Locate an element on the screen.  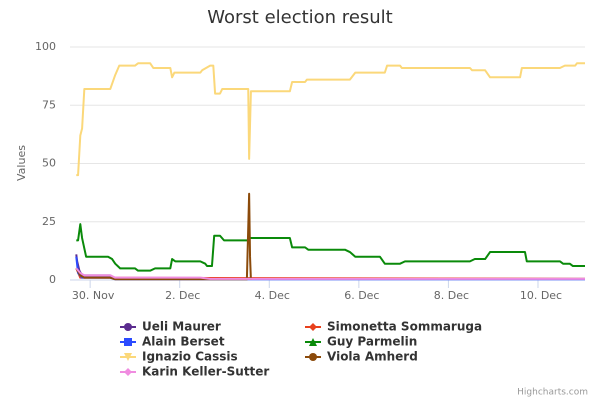
x-tick-label: 4. Dec is located at coordinates (272, 295).